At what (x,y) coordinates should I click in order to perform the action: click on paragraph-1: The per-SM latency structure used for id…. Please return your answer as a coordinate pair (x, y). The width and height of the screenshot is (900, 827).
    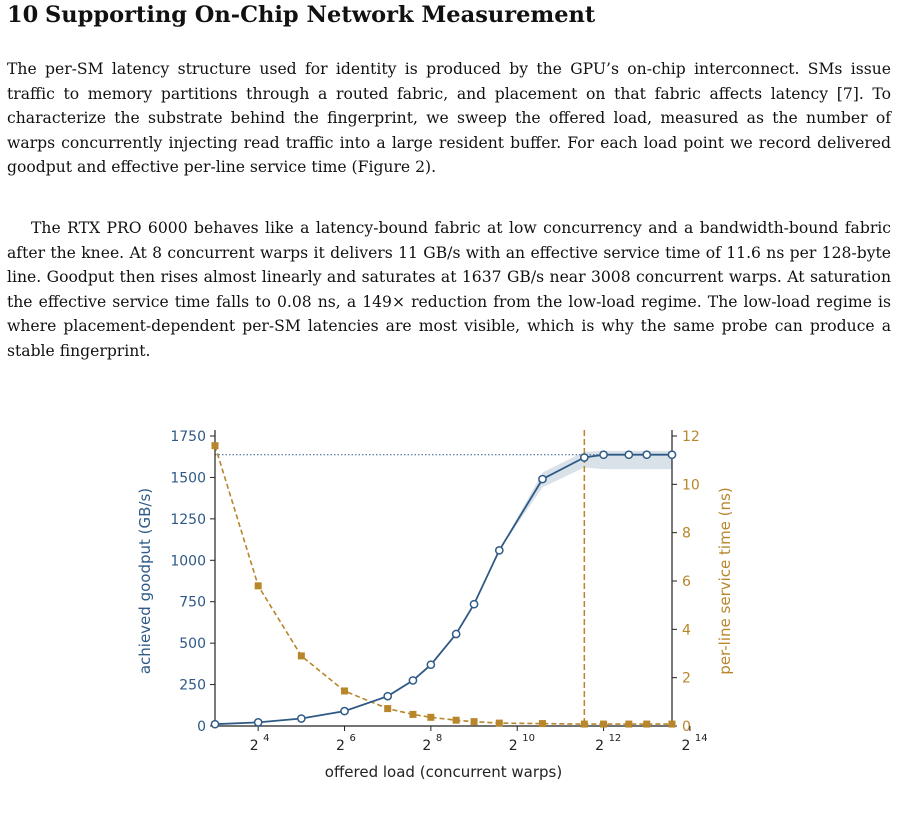
    Looking at the image, I should click on (449, 118).